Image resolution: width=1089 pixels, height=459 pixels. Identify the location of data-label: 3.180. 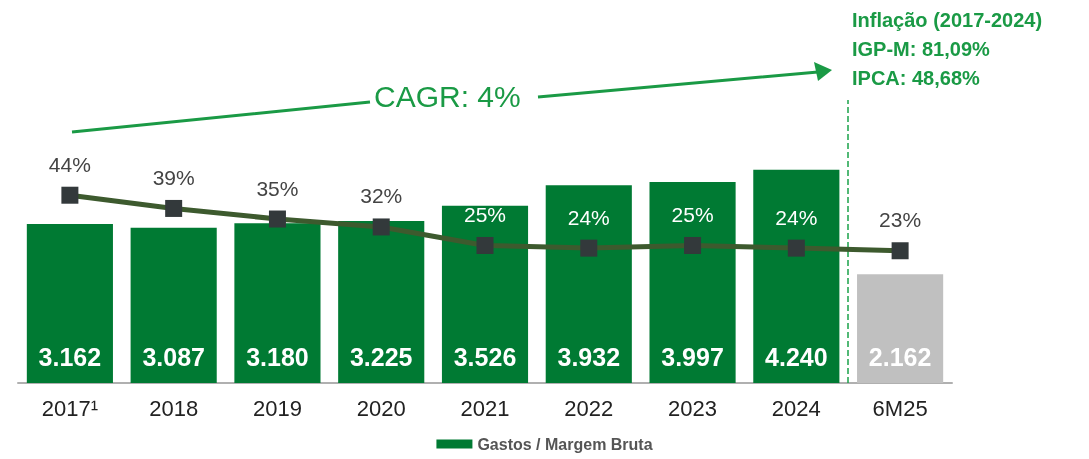
(277, 356).